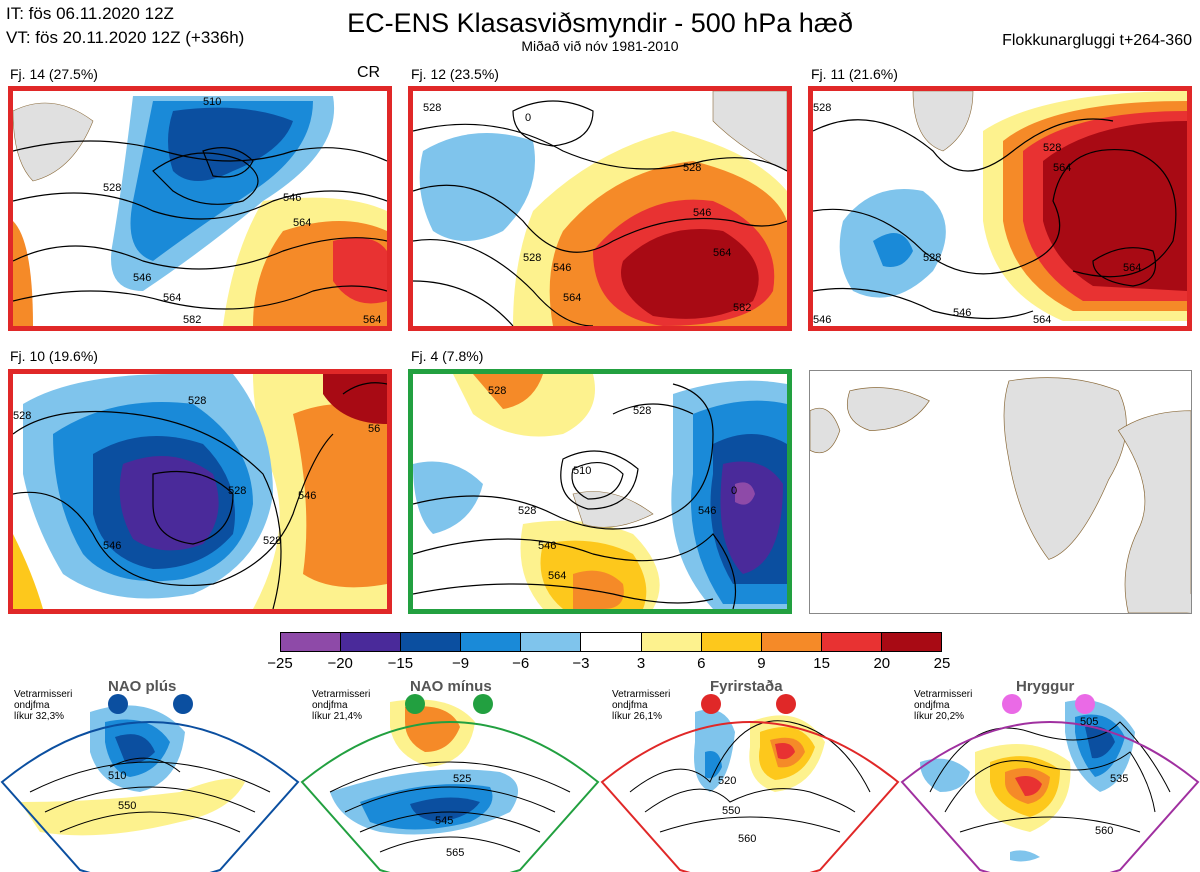 The image size is (1200, 872). Describe the element at coordinates (369, 72) in the screenshot. I see `panel-tag-cr: CR` at that location.